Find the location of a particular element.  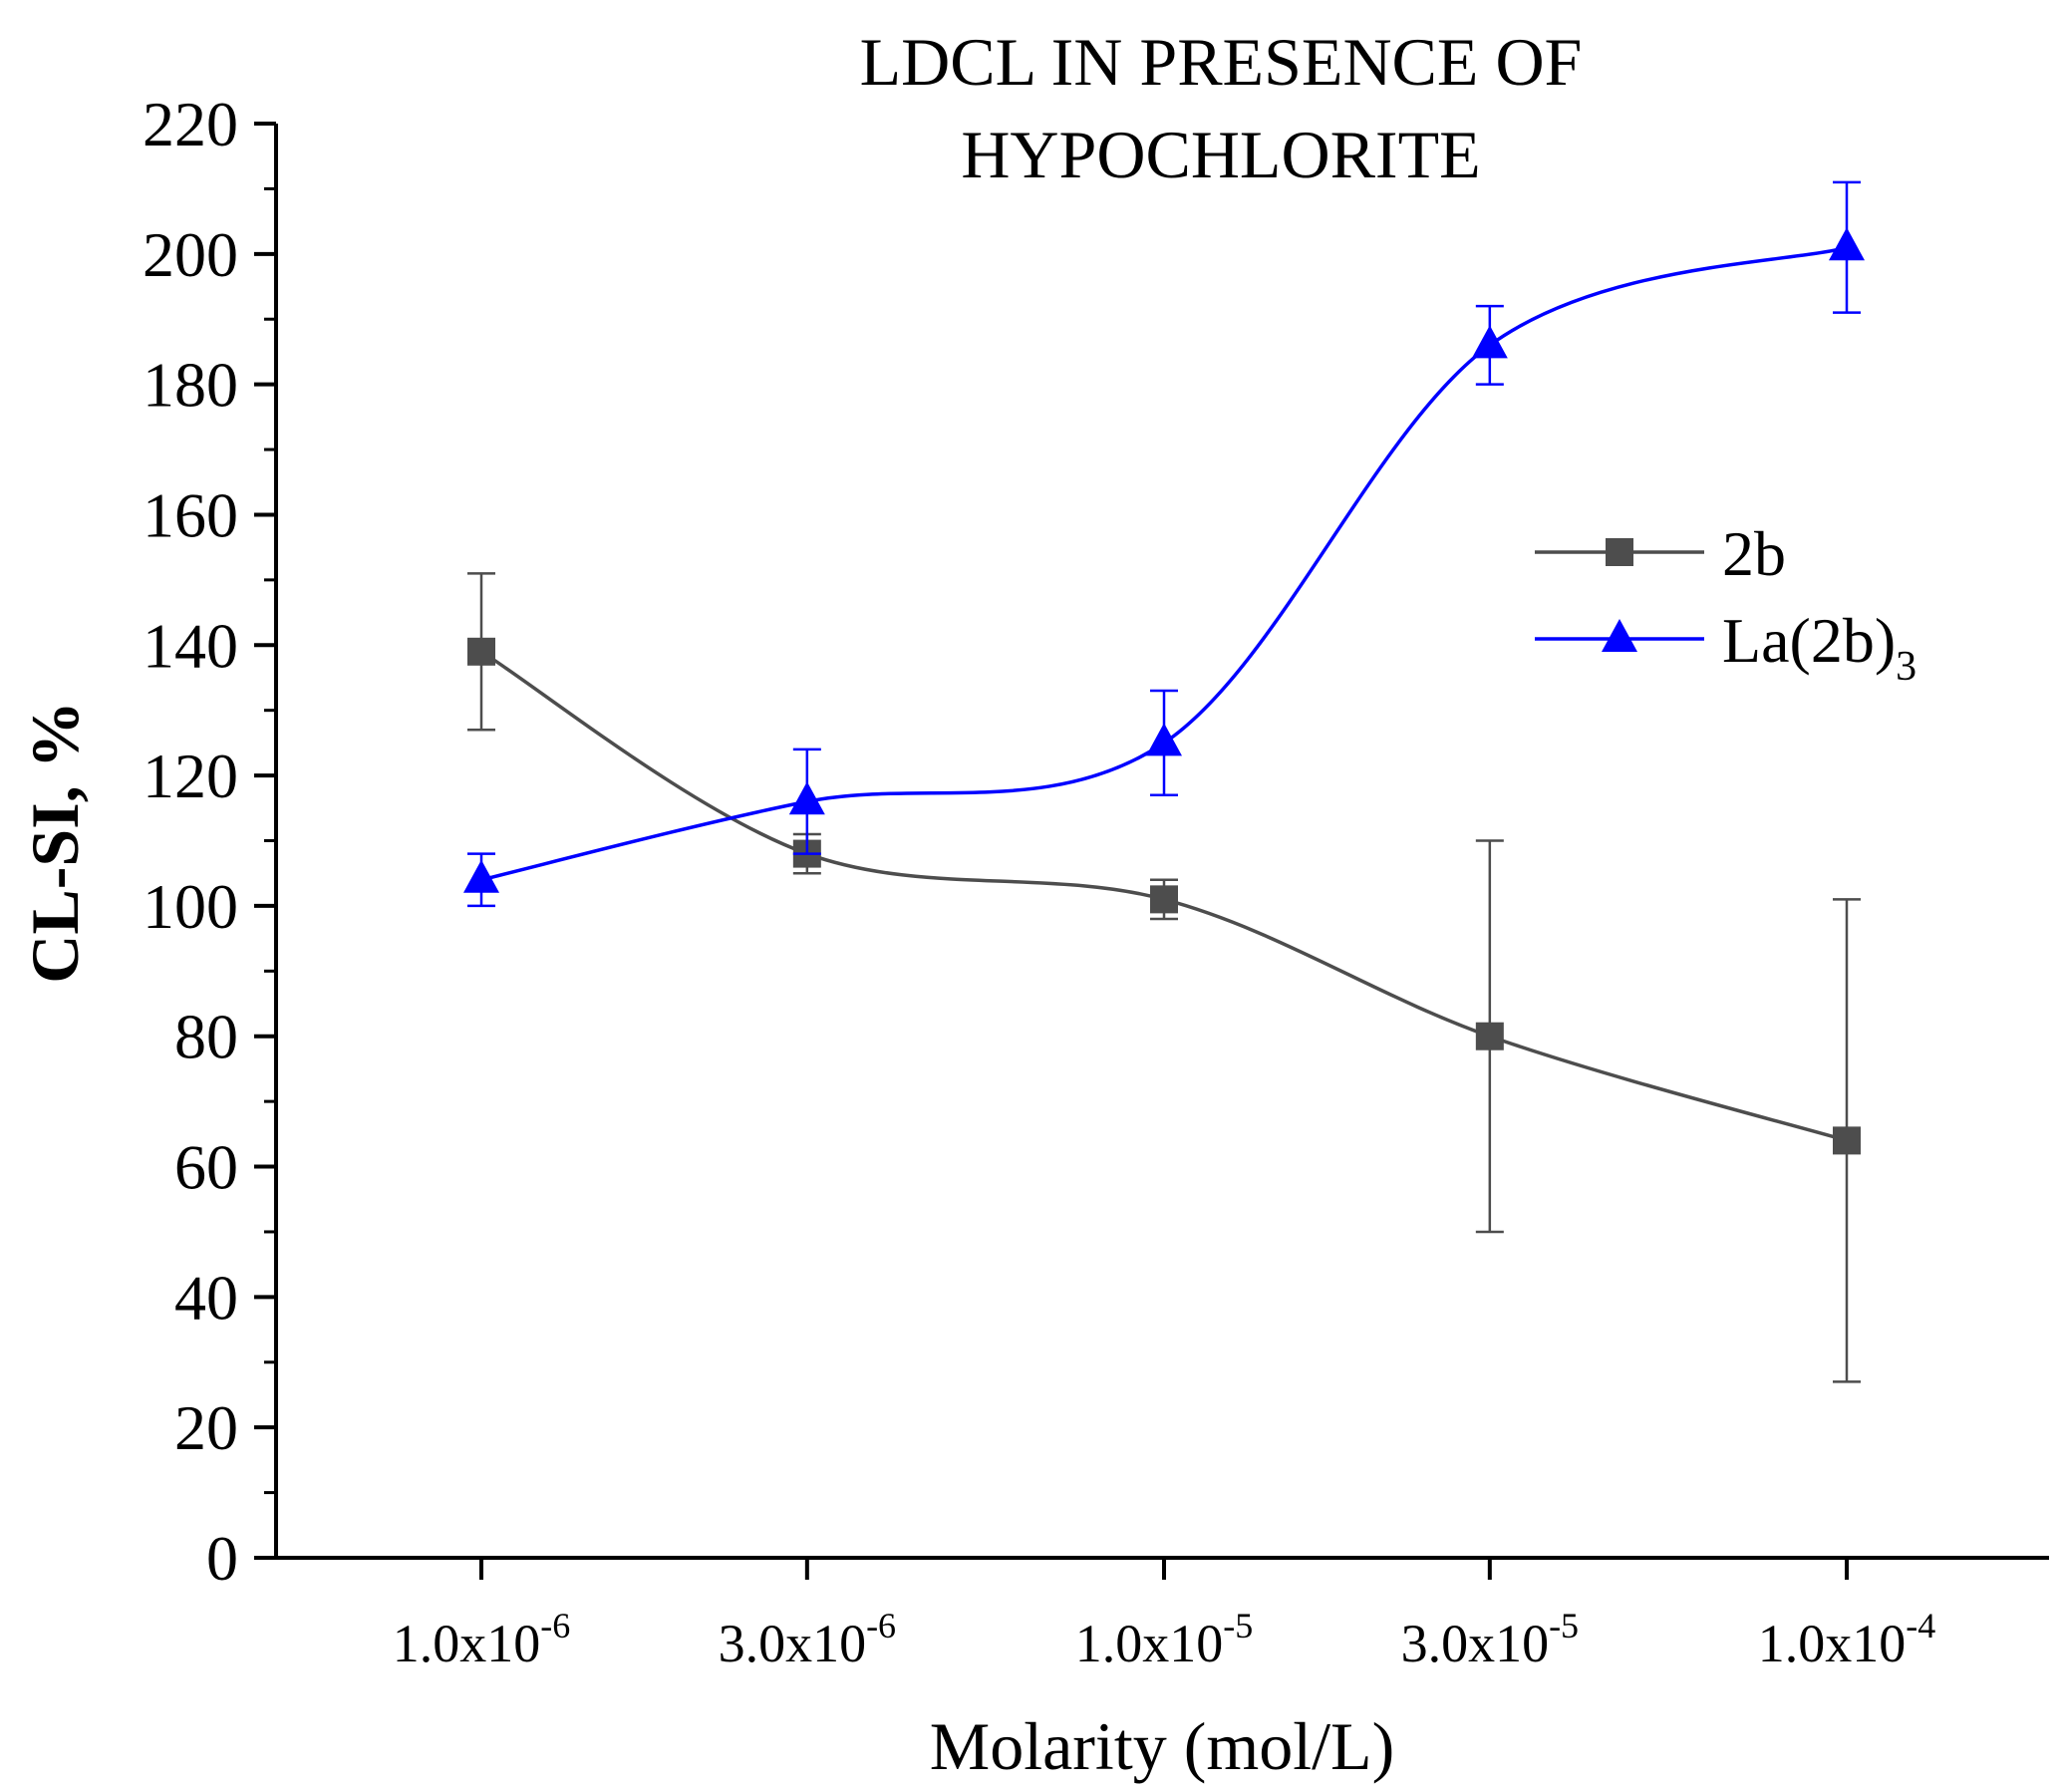

y-axis-ticks: 0 20 40 60 80 100 120 140 160 180 200 220 is located at coordinates (209, 841).